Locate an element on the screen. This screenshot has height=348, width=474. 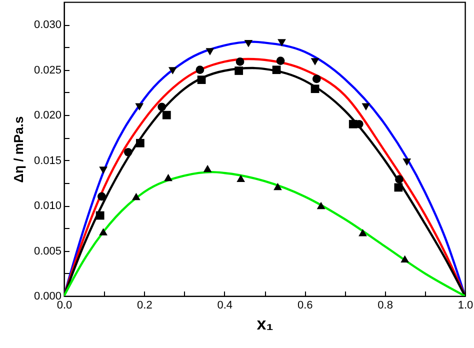
y-tick-label: 0.025 is located at coordinates (48, 70).